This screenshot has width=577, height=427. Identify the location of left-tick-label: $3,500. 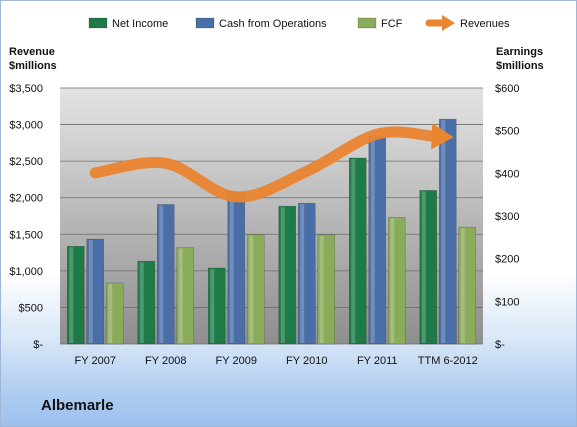
(26, 89).